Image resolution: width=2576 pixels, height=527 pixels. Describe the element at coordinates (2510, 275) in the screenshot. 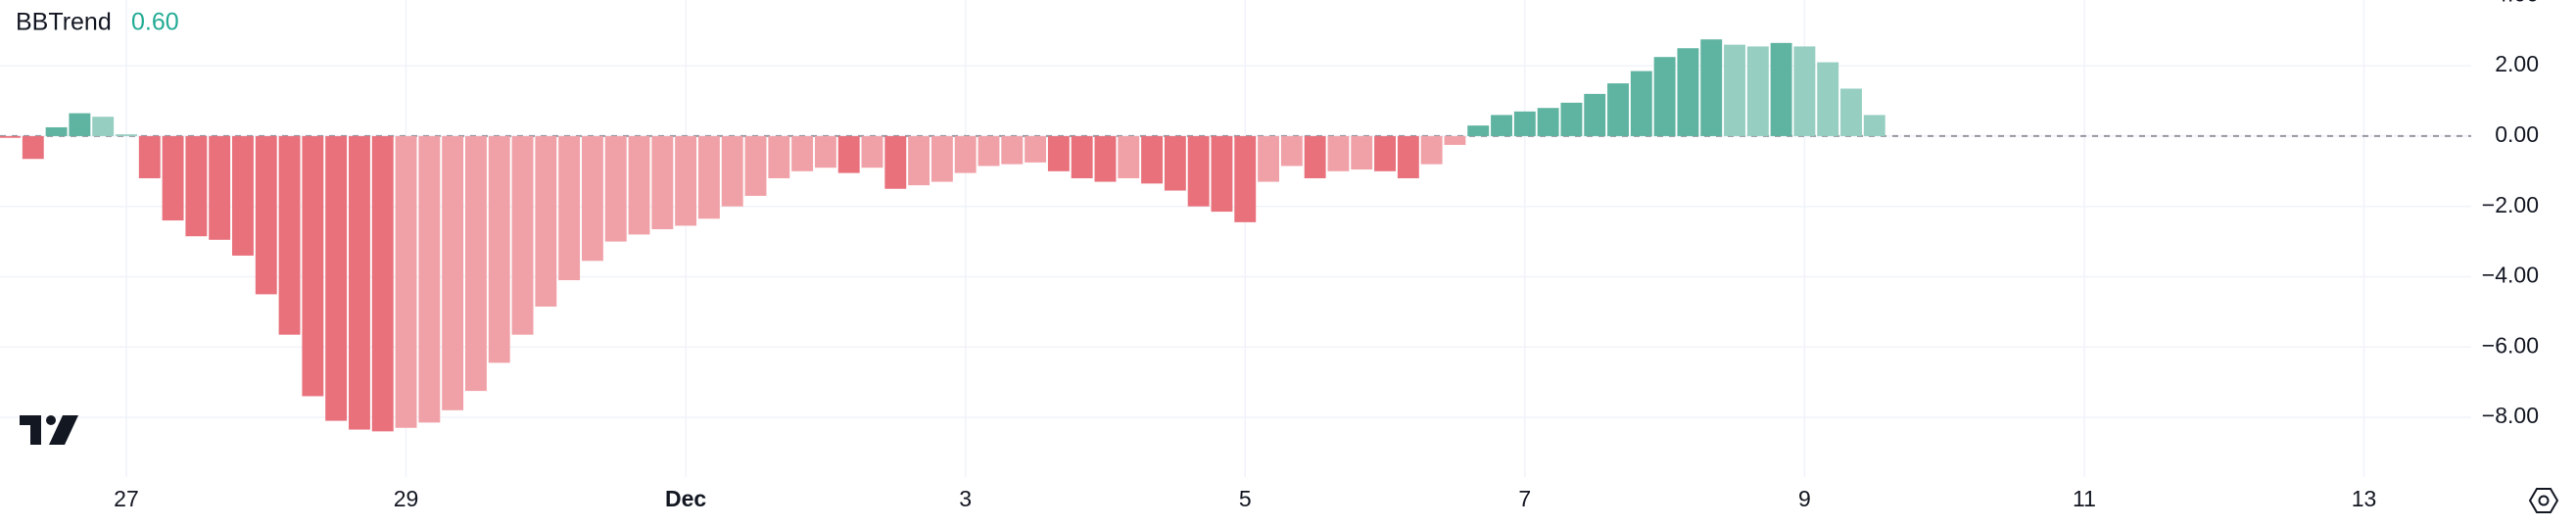

I see `y-tick-label: −4.00` at that location.